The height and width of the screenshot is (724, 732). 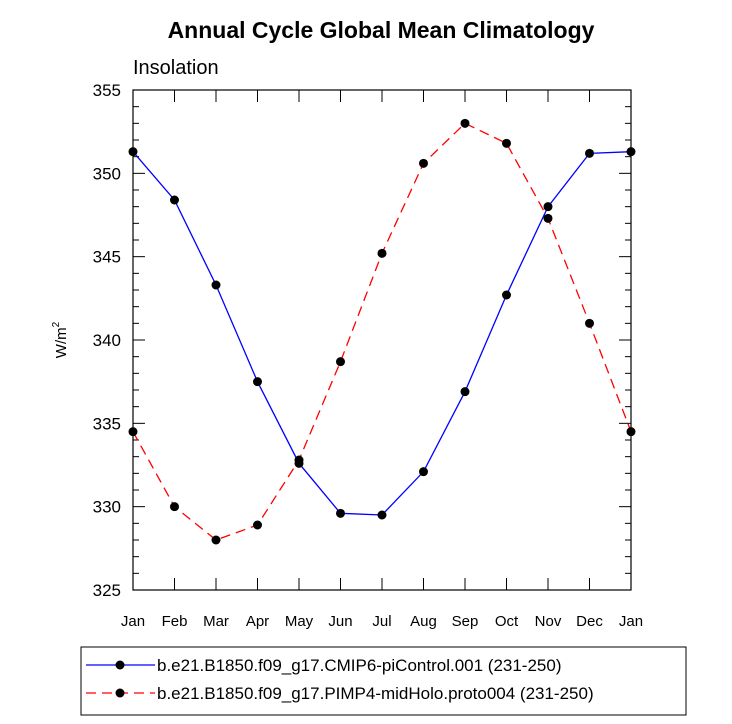 I want to click on chart-title: Annual Cycle Global Mean Climatology, so click(x=381, y=30).